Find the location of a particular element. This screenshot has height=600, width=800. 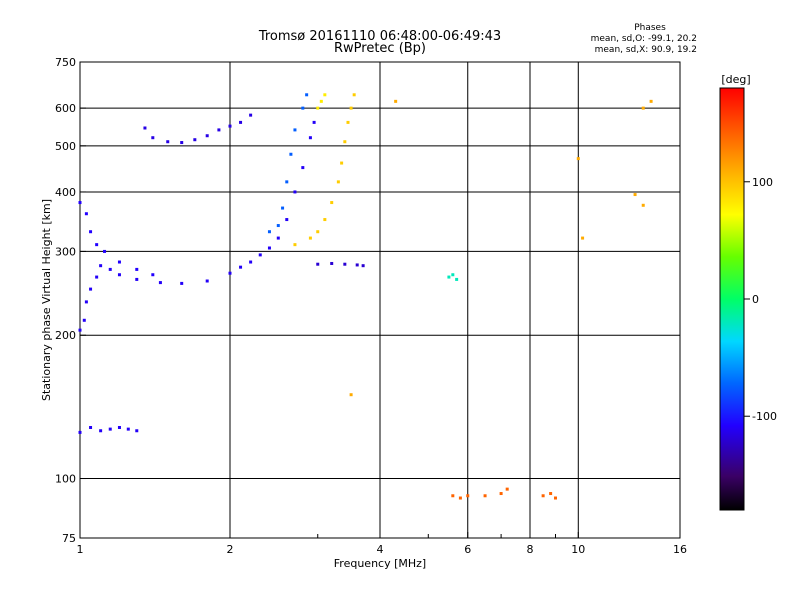

x-tick-label: 10 is located at coordinates (578, 549).